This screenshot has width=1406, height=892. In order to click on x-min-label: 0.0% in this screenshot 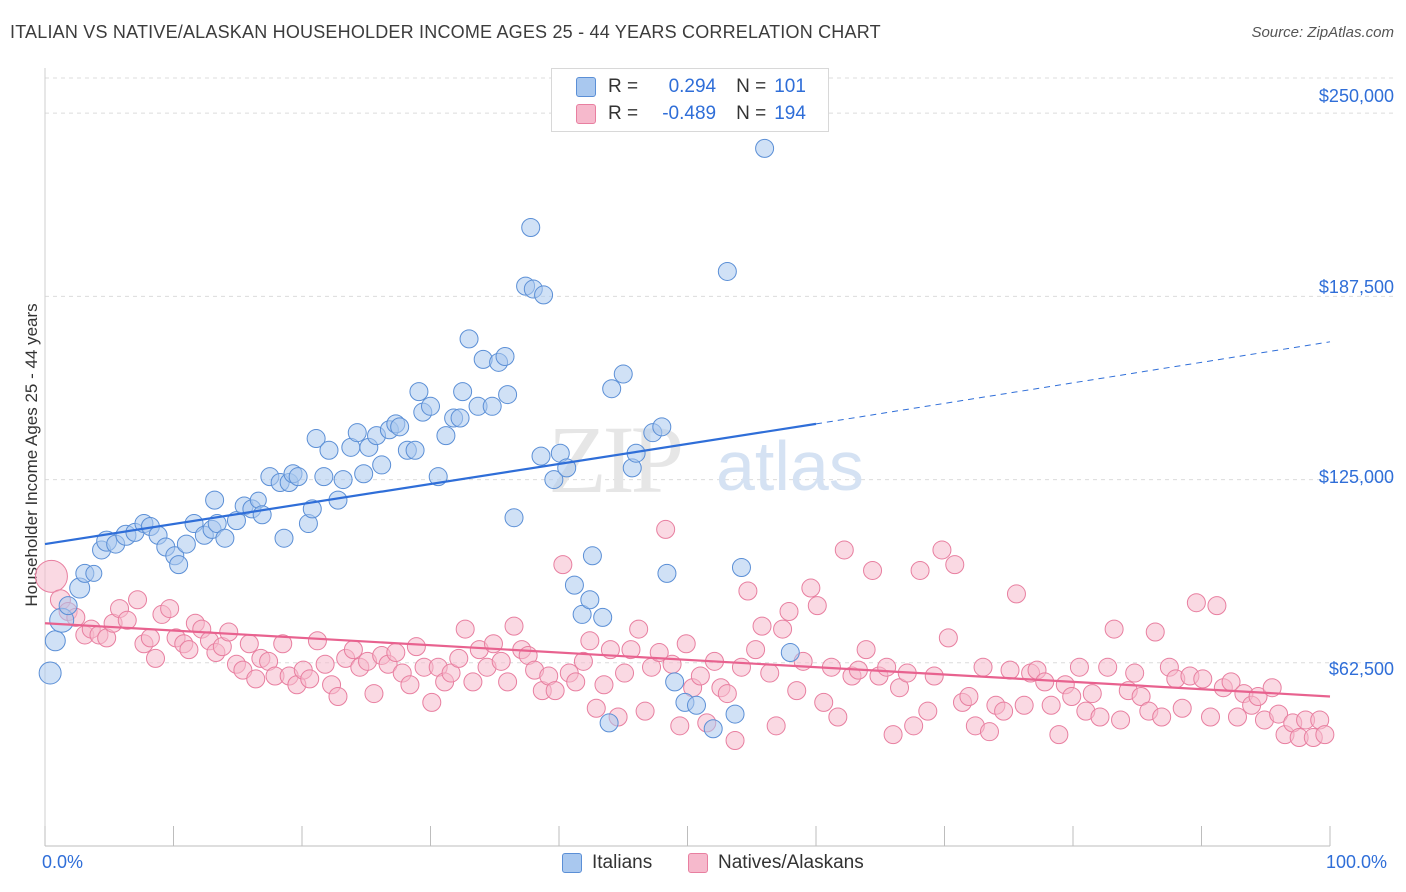, I will do `click(63, 862)`.